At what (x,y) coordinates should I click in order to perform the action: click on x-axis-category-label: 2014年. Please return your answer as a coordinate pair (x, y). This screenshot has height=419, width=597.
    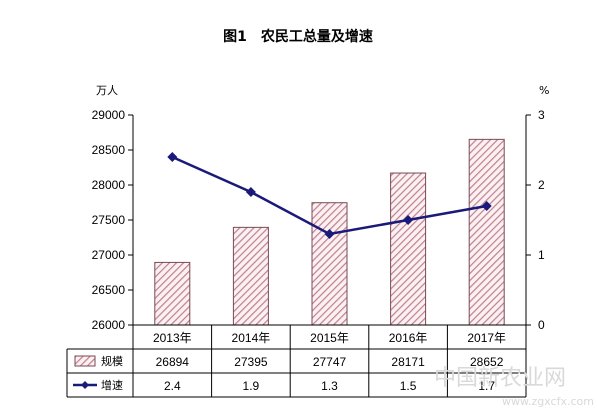
    Looking at the image, I should click on (251, 338).